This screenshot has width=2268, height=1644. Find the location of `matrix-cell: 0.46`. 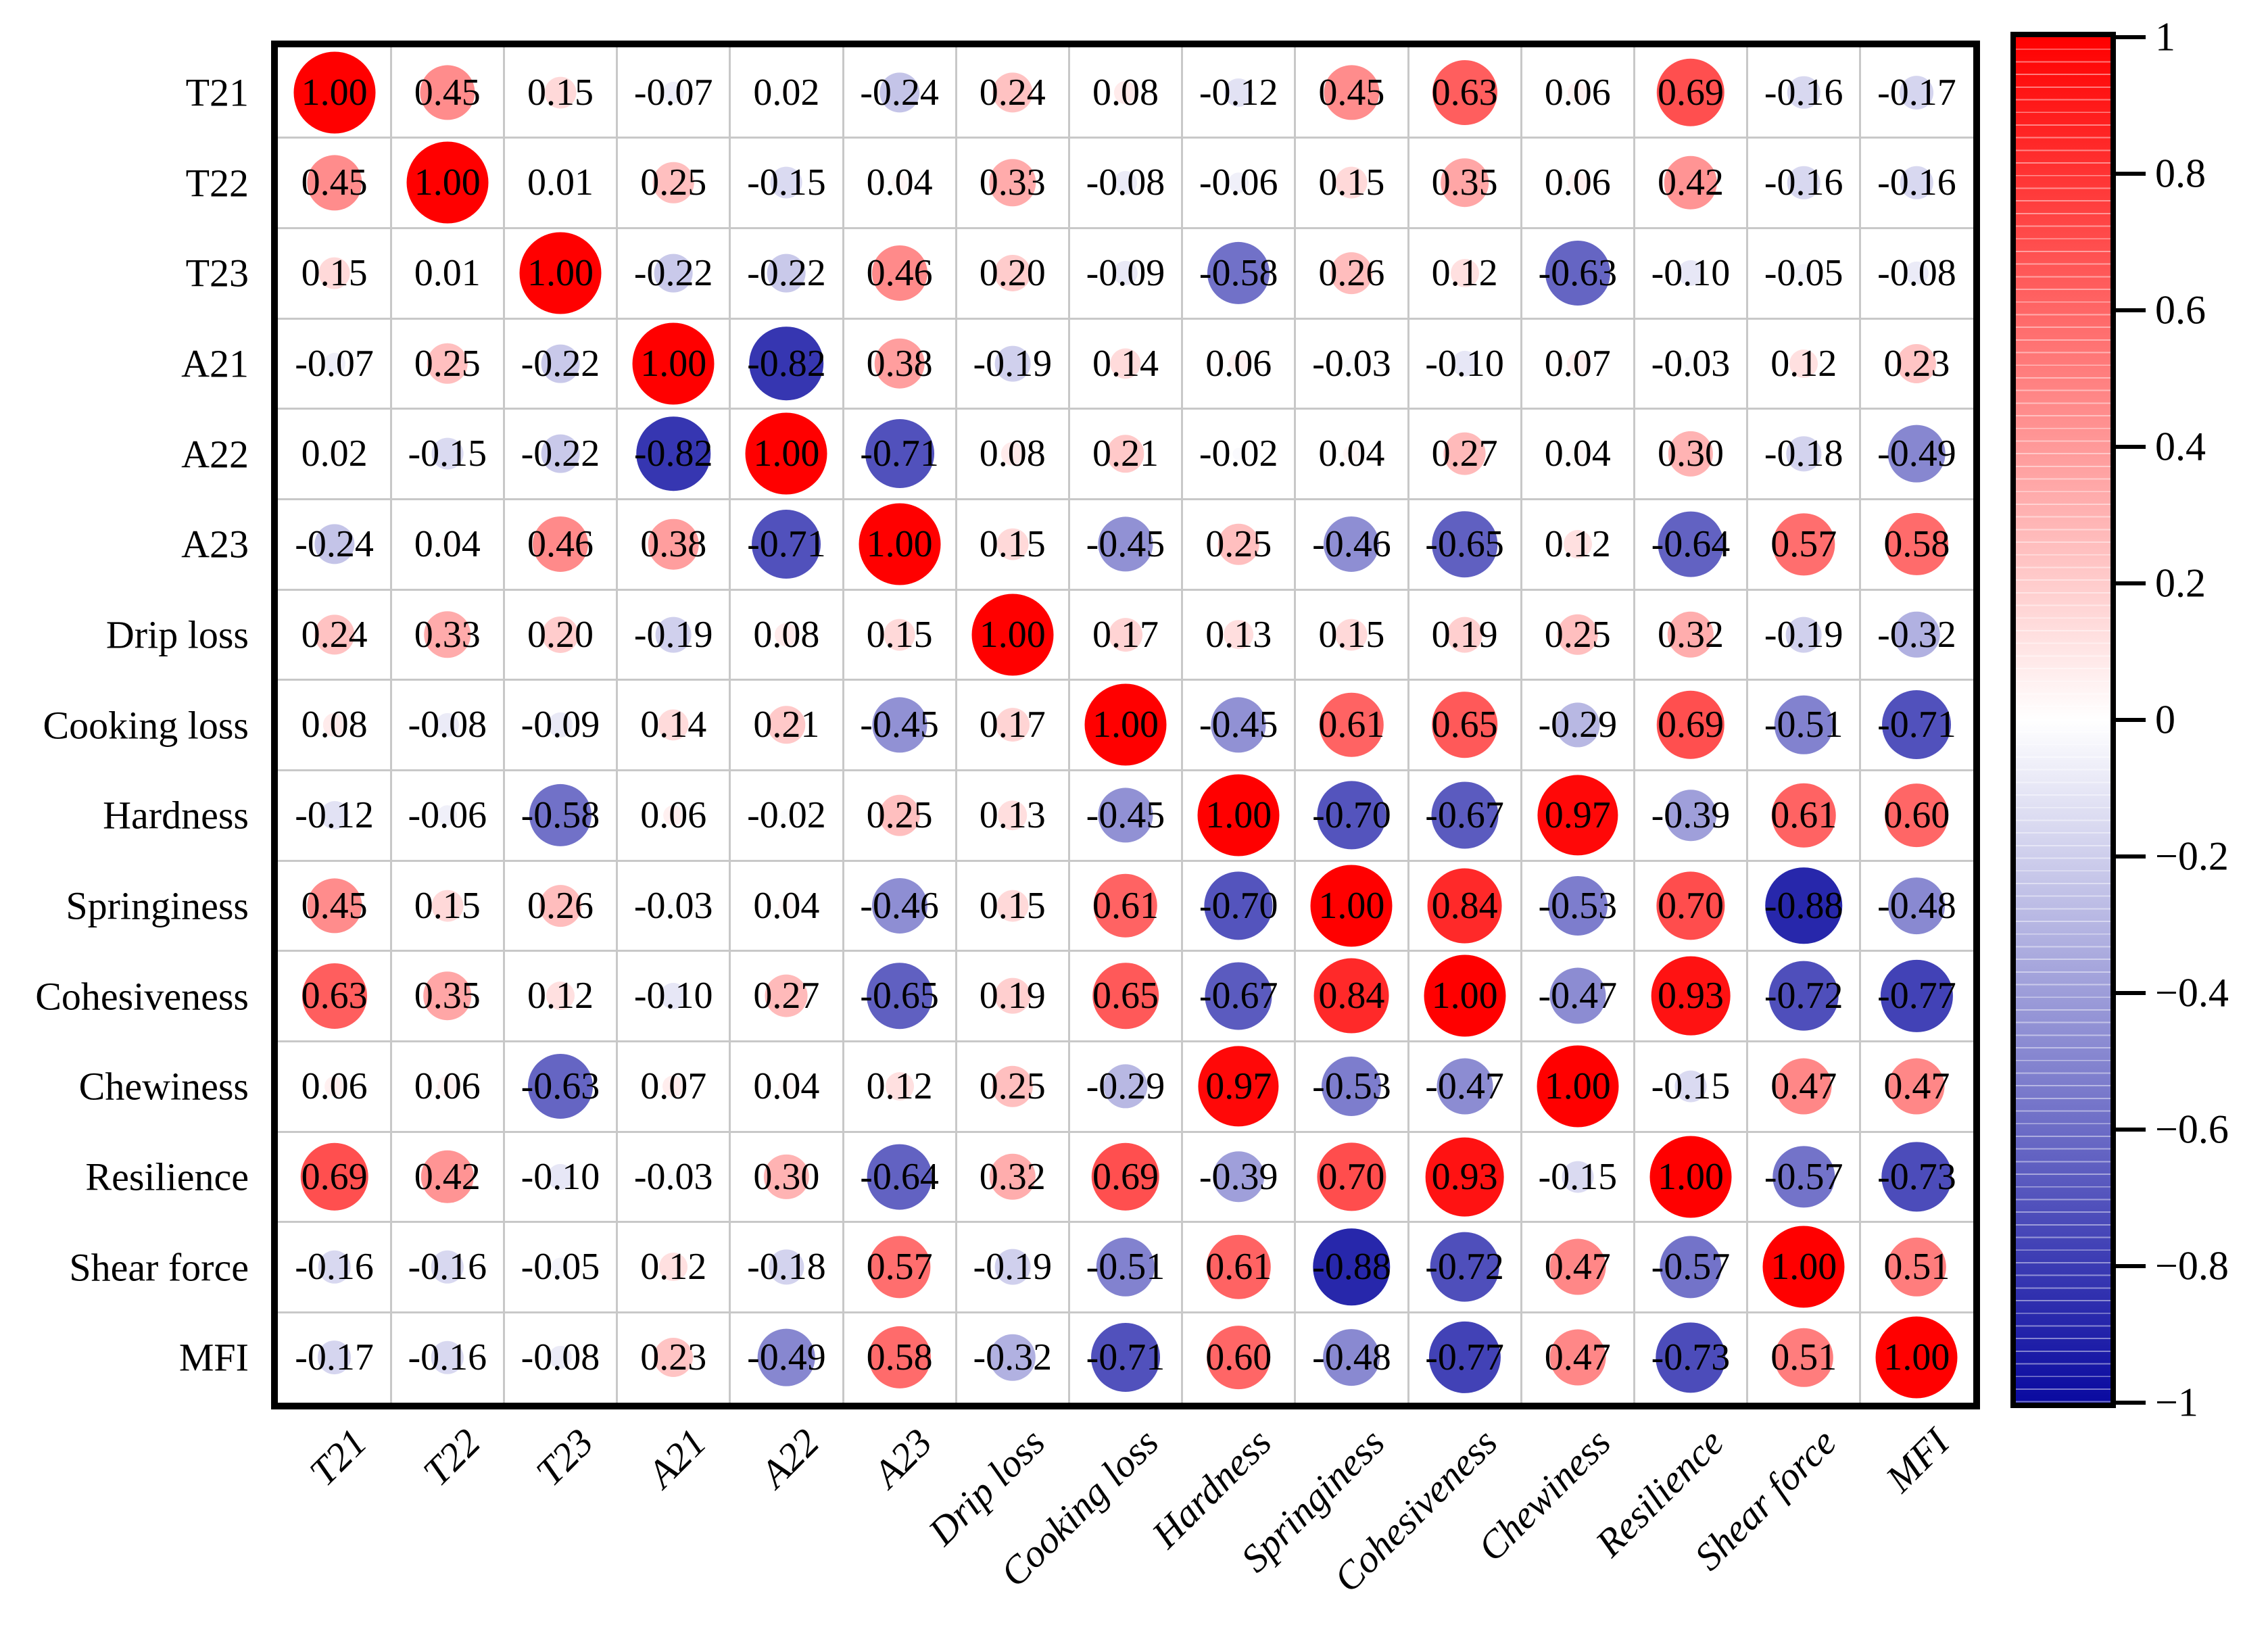

matrix-cell: 0.46 is located at coordinates (560, 544).